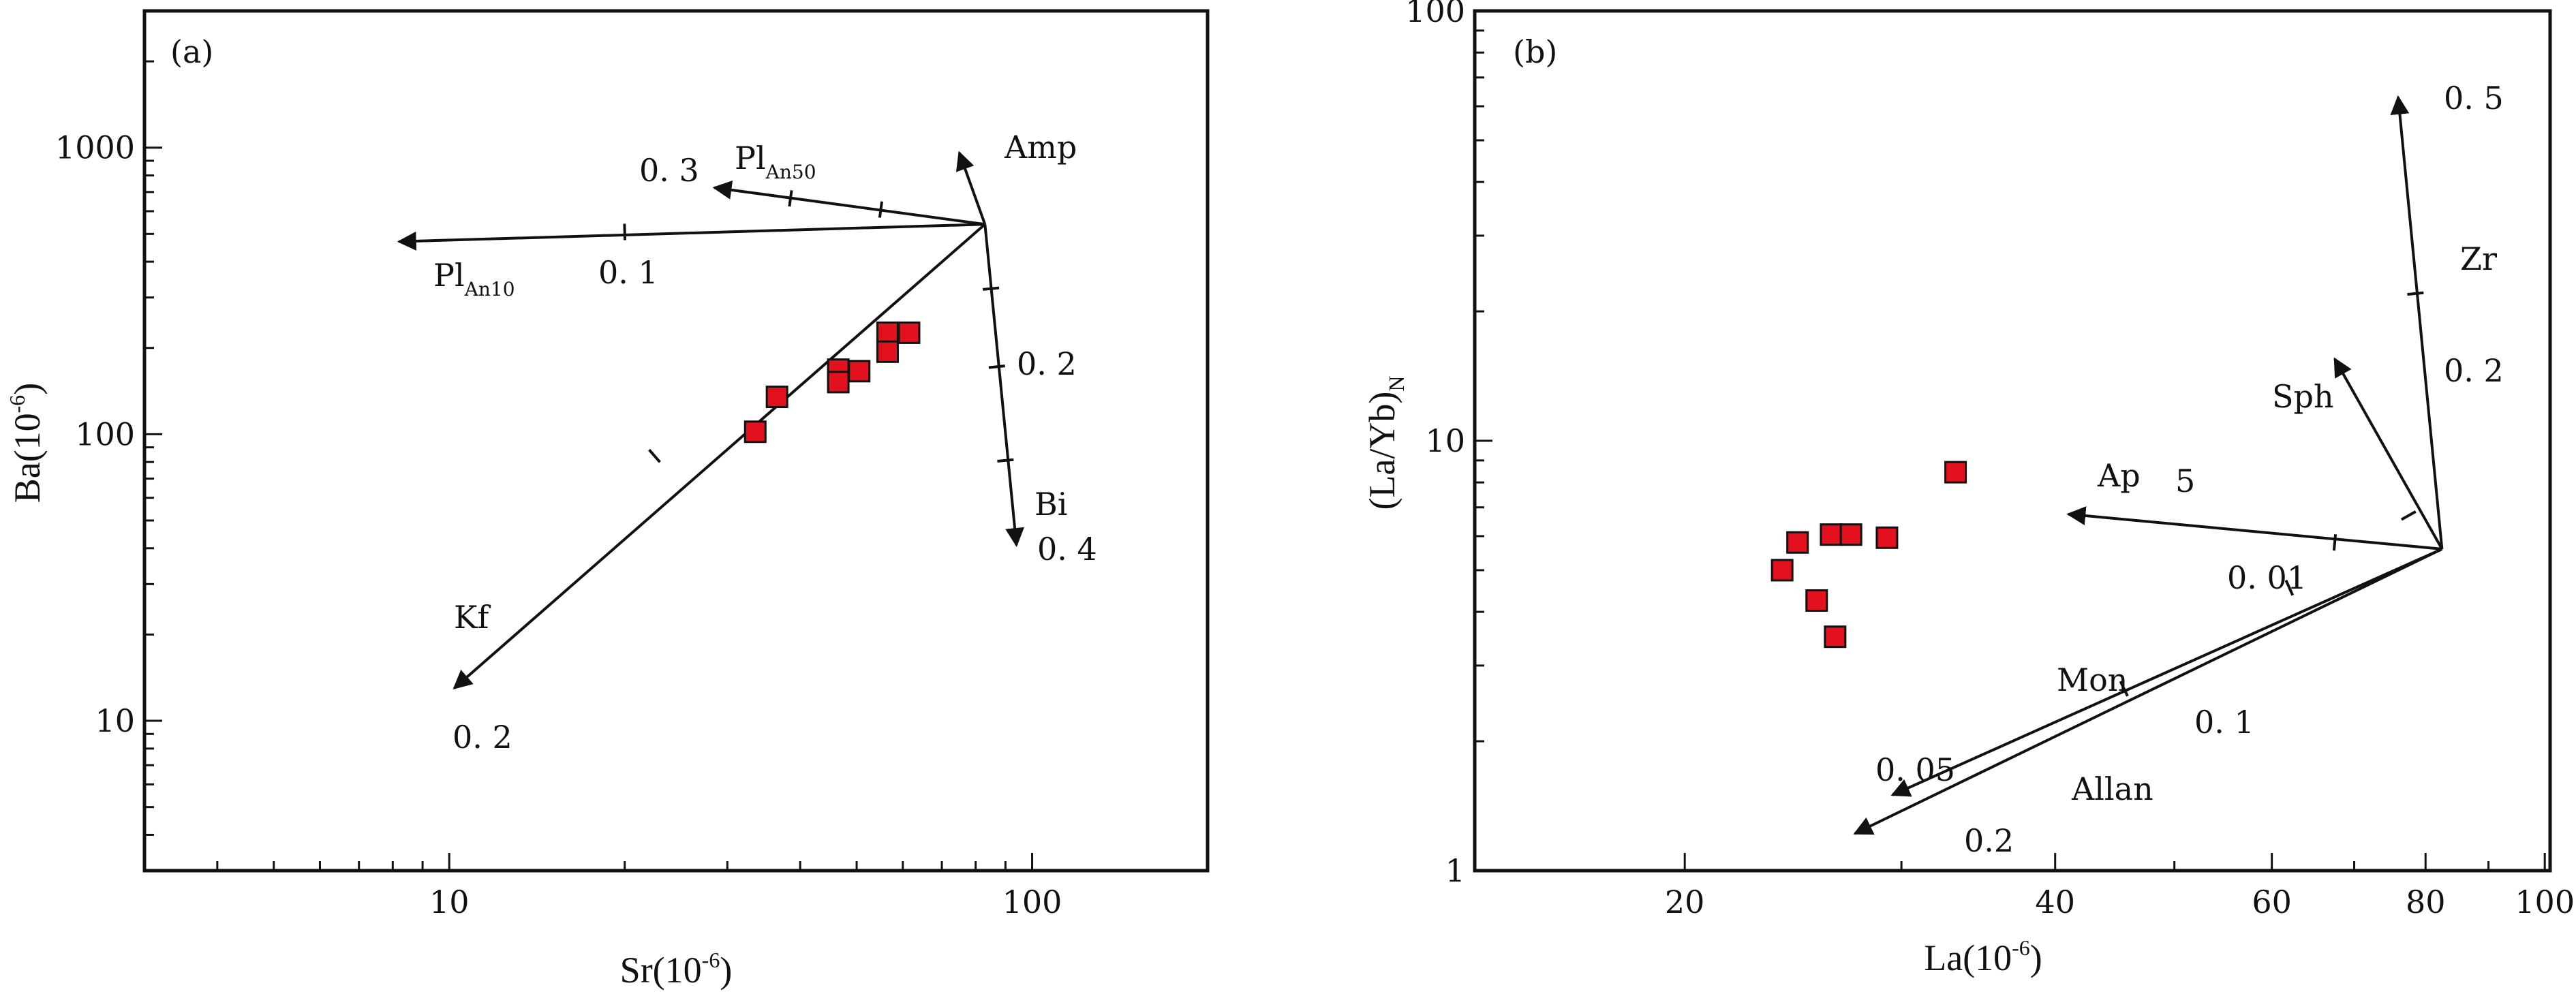 The height and width of the screenshot is (996, 2576). What do you see at coordinates (775, 161) in the screenshot?
I see `label-pl-an50: PlAn50` at bounding box center [775, 161].